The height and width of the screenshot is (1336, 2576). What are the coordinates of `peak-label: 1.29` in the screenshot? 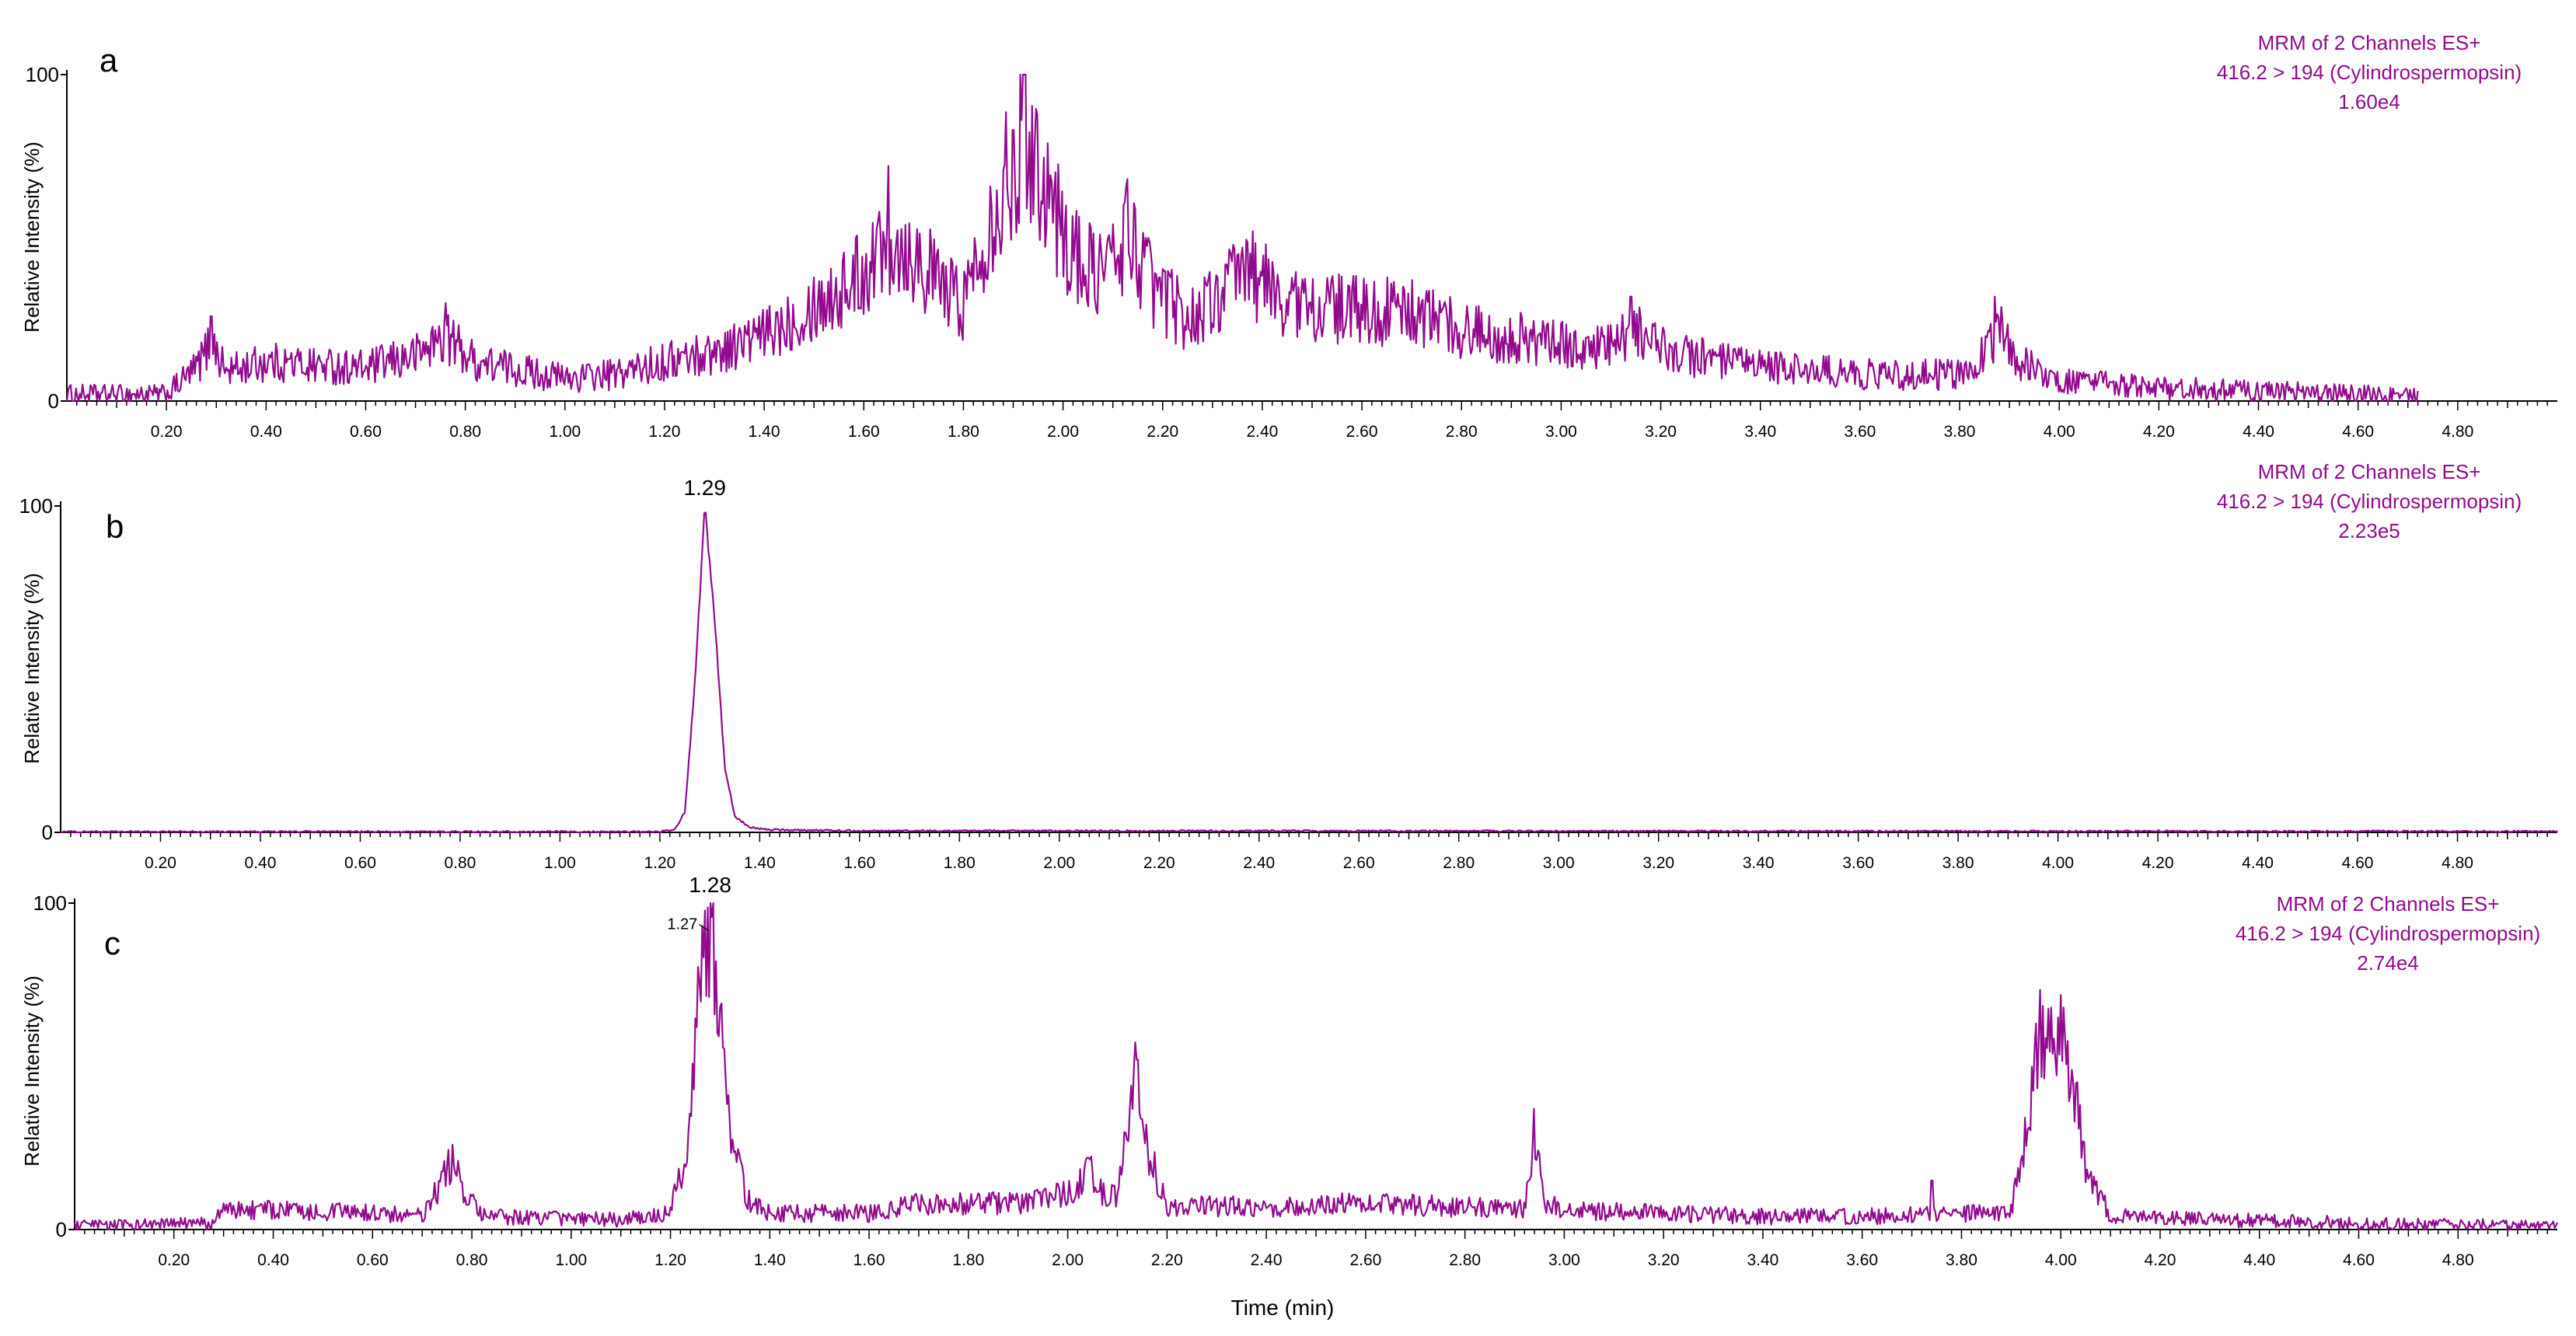 It's located at (705, 488).